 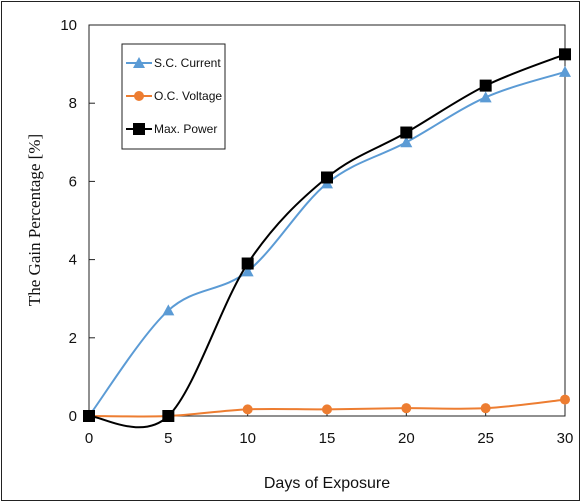 I want to click on legend-item: Max. Power, so click(x=171, y=129).